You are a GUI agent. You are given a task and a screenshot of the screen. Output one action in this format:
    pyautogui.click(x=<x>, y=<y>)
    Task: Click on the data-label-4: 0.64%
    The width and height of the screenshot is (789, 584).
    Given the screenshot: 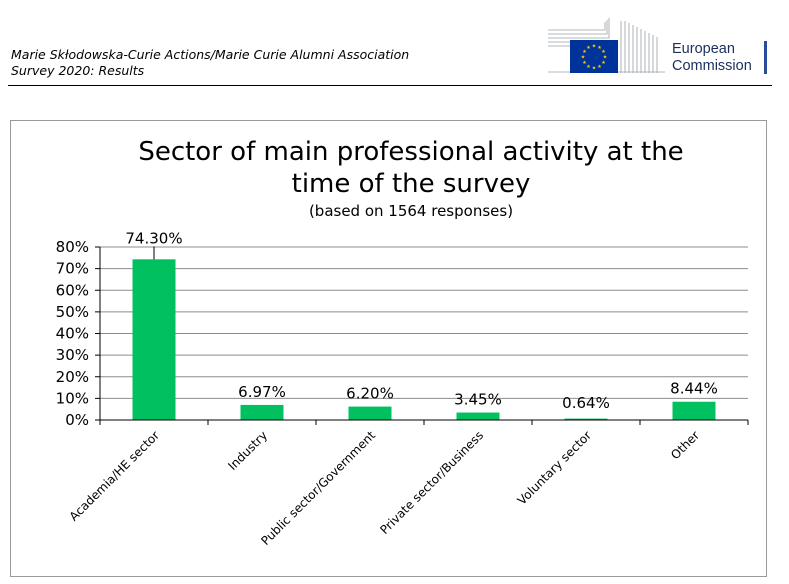 What is the action you would take?
    pyautogui.click(x=586, y=403)
    